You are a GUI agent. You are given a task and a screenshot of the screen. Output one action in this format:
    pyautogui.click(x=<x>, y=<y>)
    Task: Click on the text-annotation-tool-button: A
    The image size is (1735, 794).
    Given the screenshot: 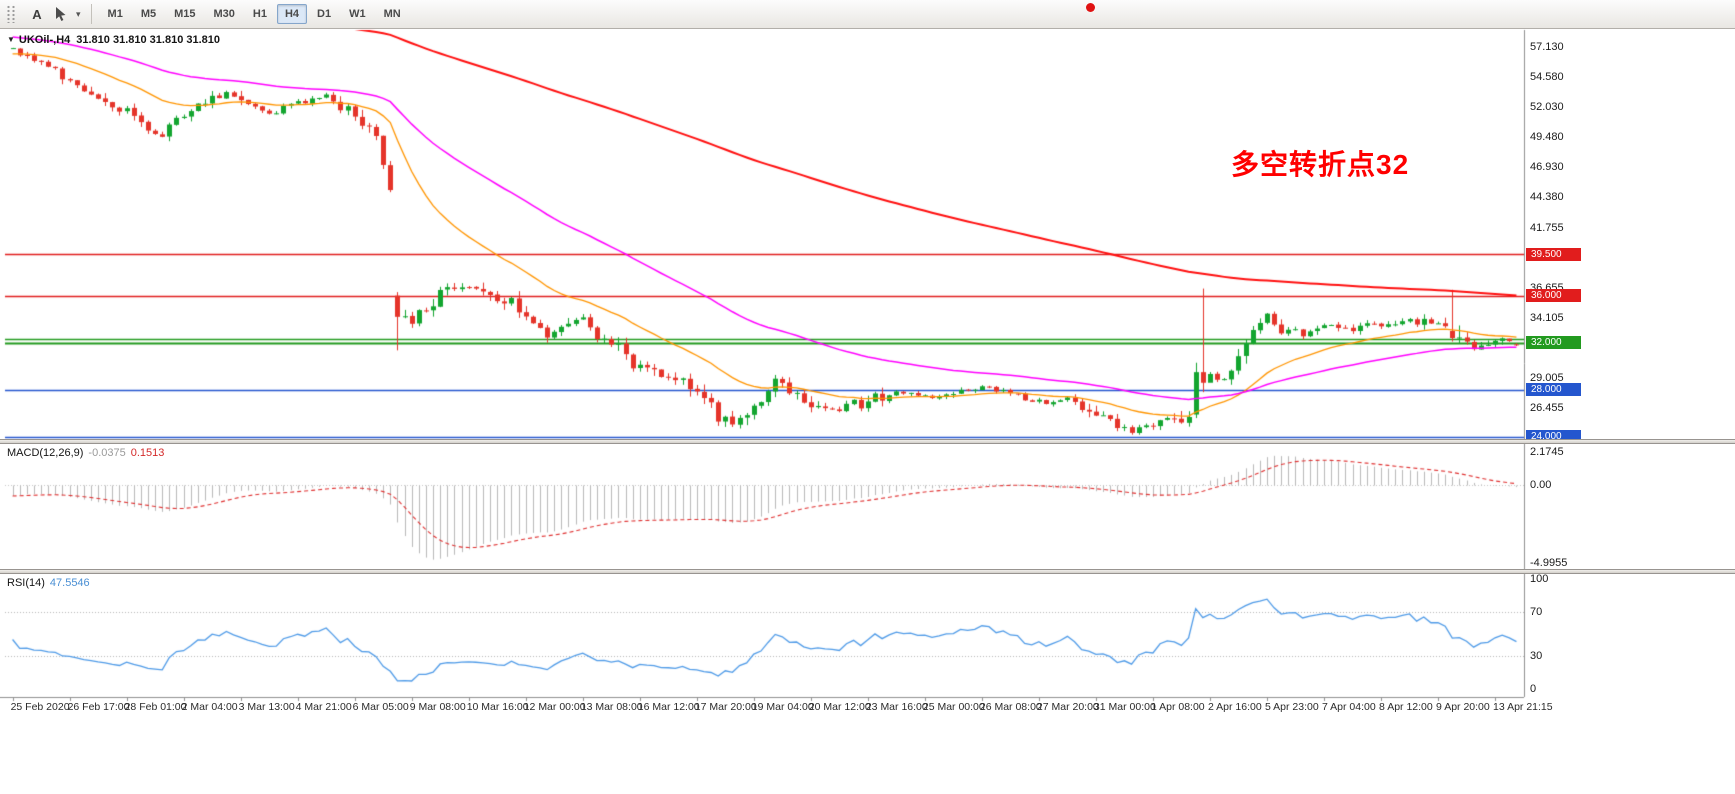 What is the action you would take?
    pyautogui.click(x=37, y=14)
    